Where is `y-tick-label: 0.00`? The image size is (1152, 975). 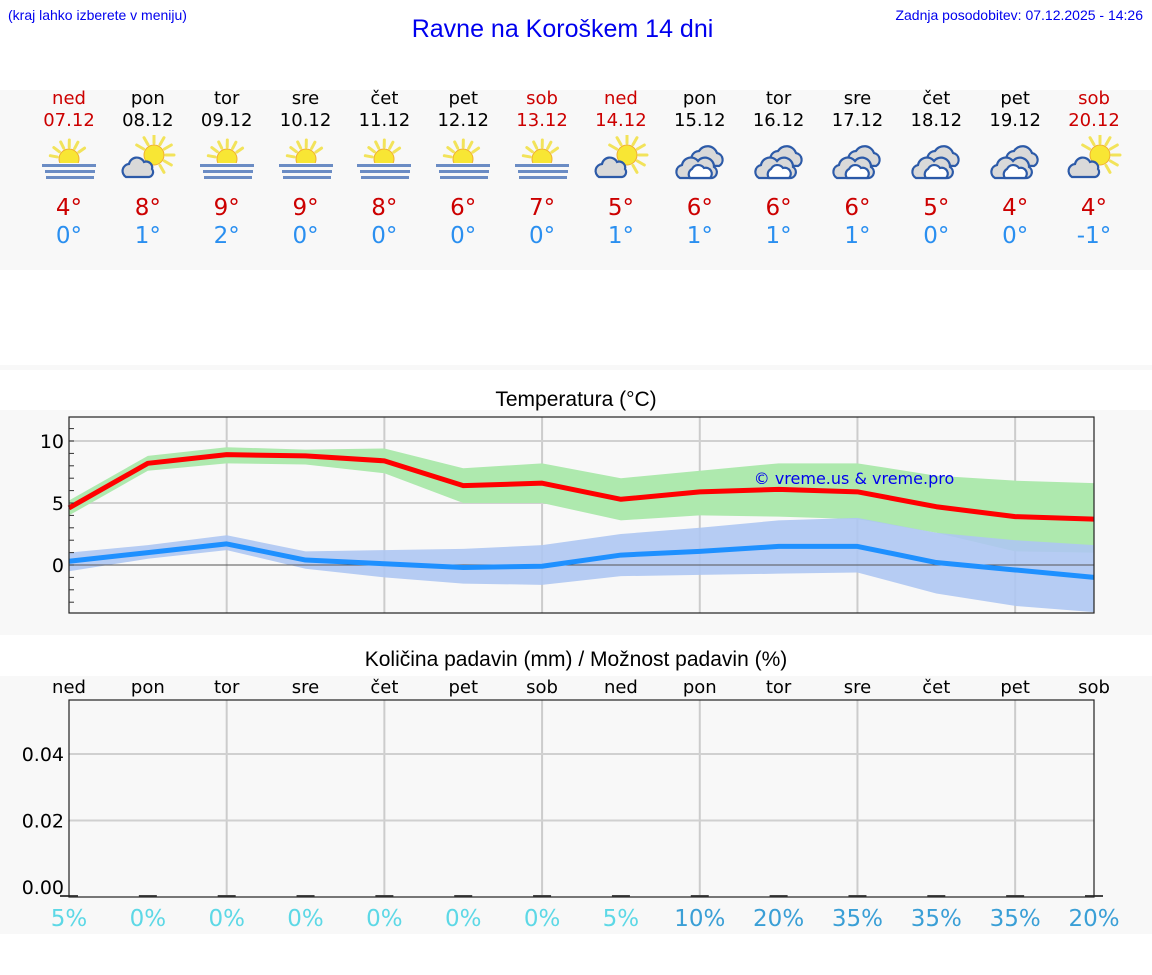 y-tick-label: 0.00 is located at coordinates (43, 888).